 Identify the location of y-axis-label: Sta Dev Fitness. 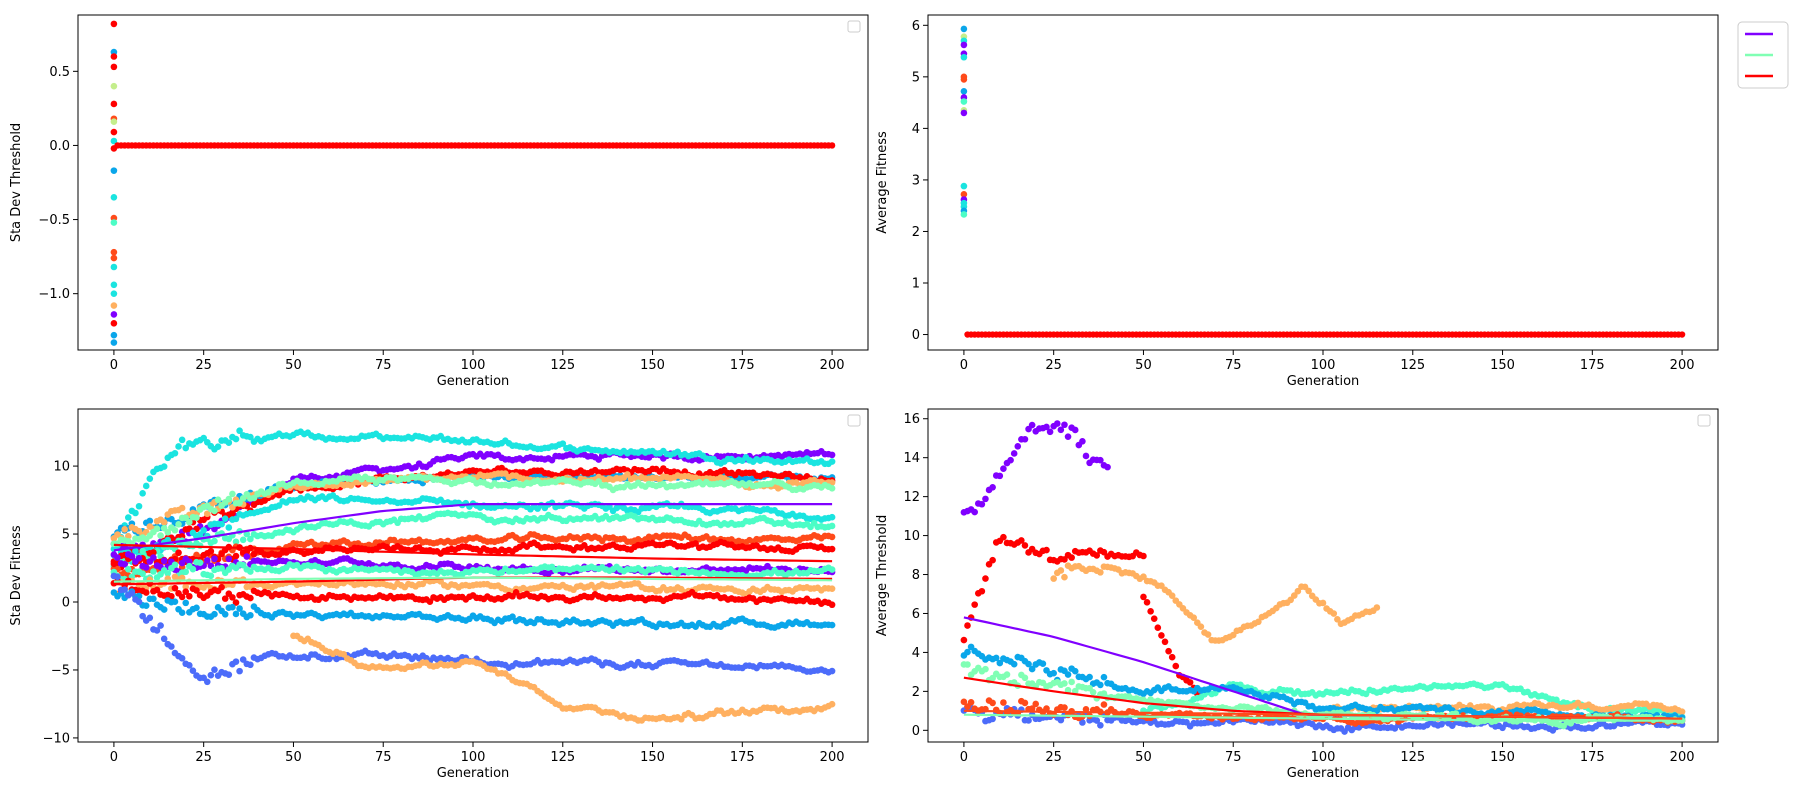
(16, 575).